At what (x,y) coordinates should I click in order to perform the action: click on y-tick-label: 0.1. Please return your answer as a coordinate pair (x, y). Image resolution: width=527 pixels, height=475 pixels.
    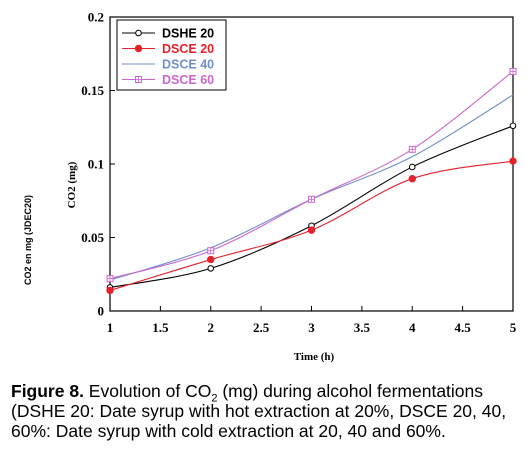
    Looking at the image, I should click on (96, 164).